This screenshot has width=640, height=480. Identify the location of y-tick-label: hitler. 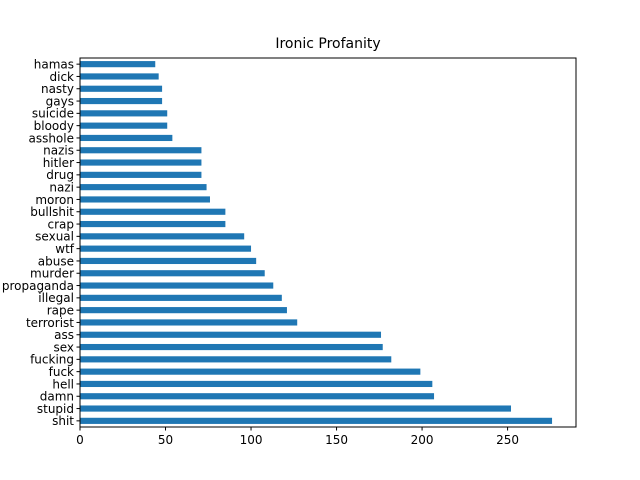
(58, 163).